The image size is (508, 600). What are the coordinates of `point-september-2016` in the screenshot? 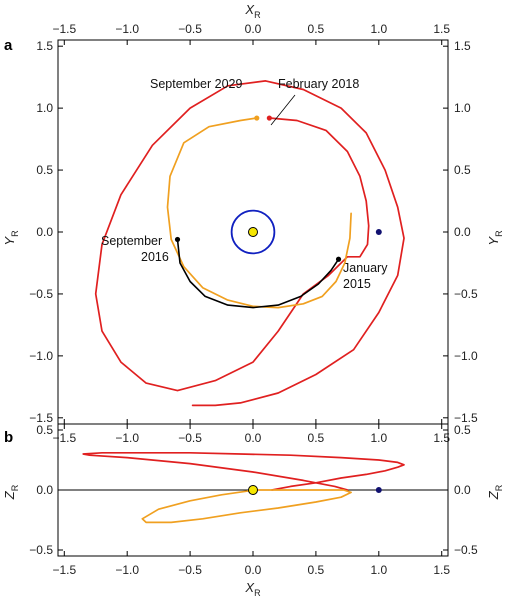 It's located at (177, 239).